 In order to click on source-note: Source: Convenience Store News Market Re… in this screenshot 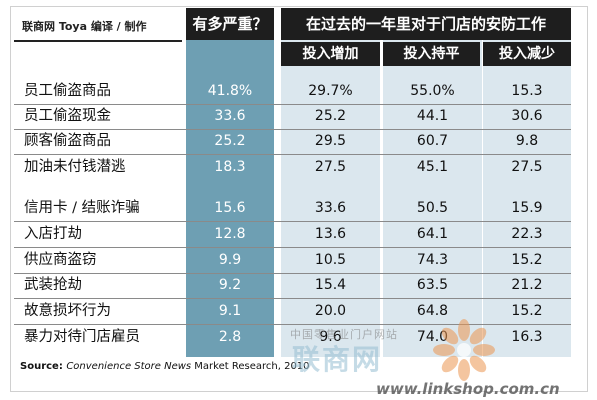, I will do `click(165, 366)`.